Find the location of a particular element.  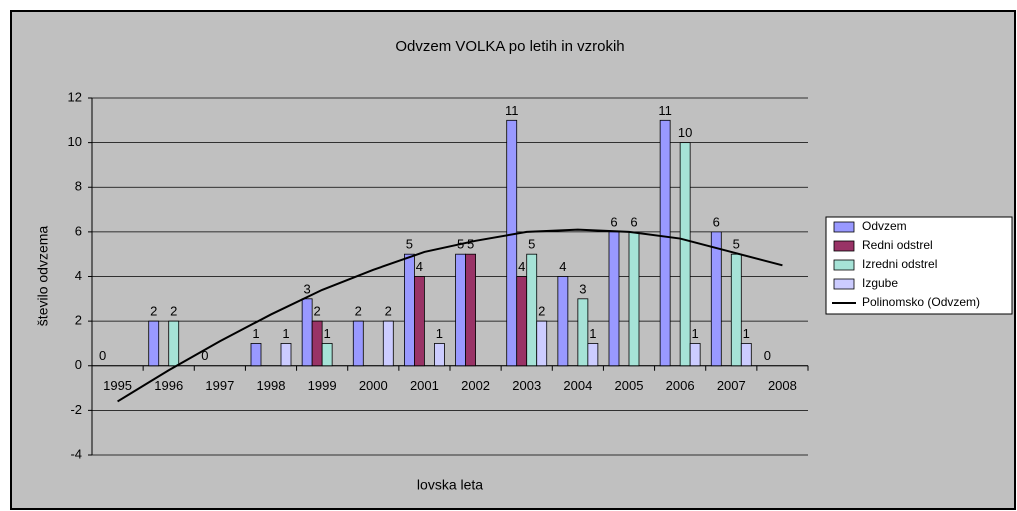

x-tick-label: 2006 is located at coordinates (680, 385).